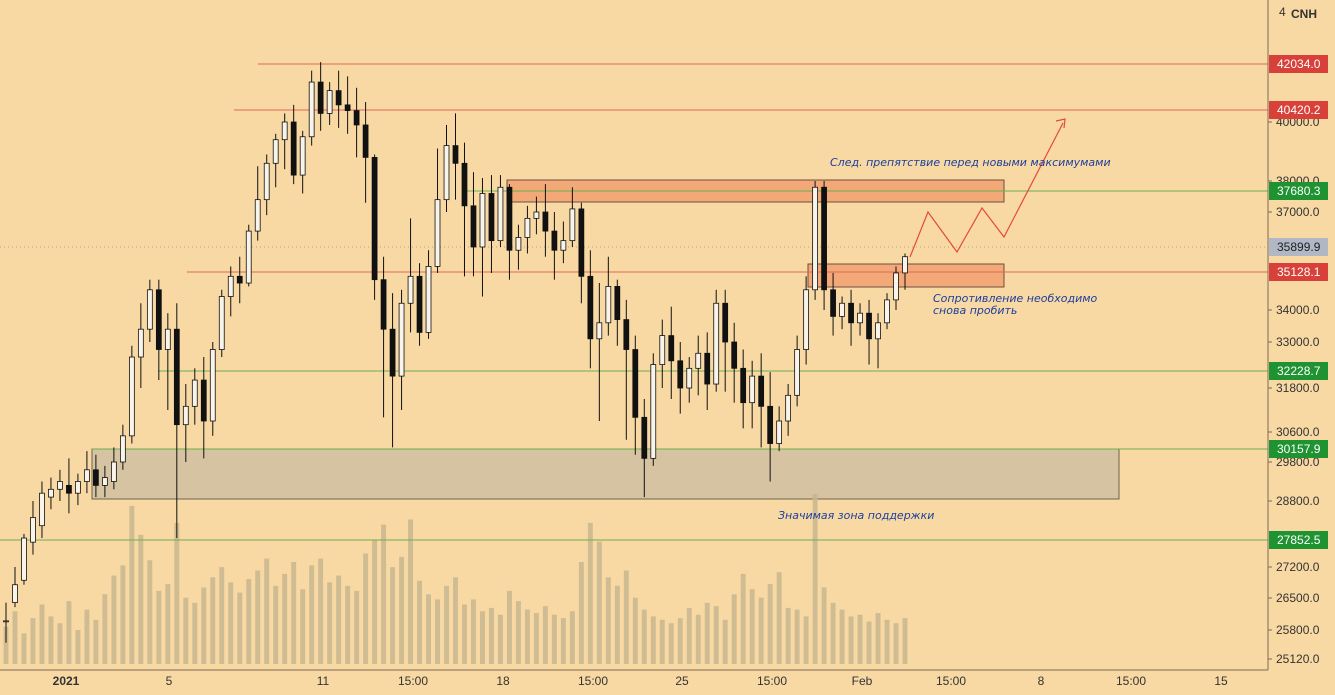 The image size is (1335, 695). I want to click on time-label: Feb, so click(862, 681).